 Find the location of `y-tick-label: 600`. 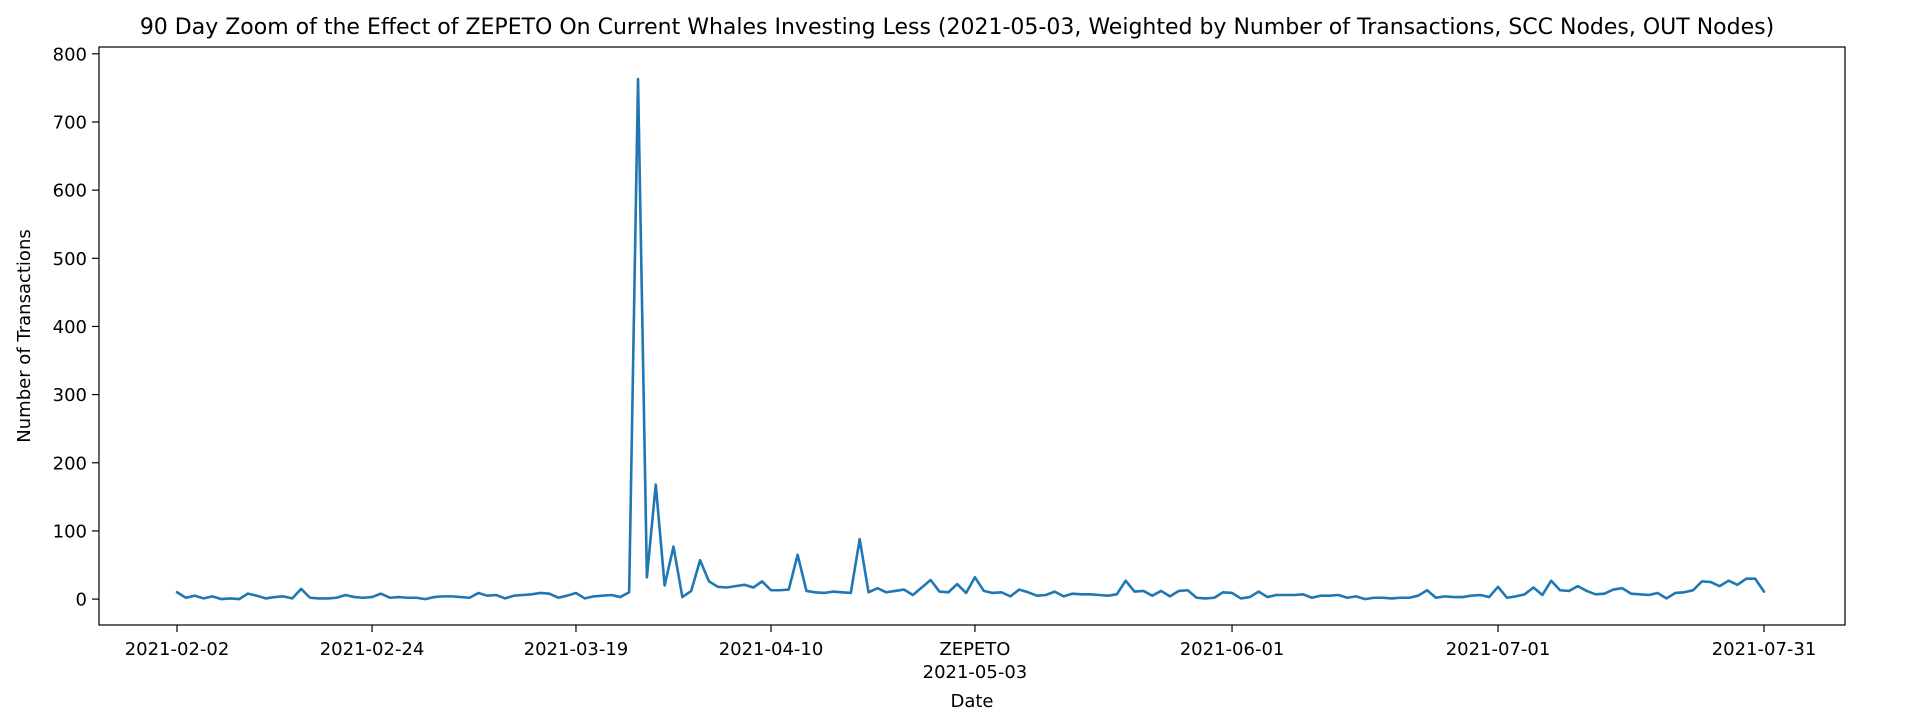

y-tick-label: 600 is located at coordinates (70, 191).